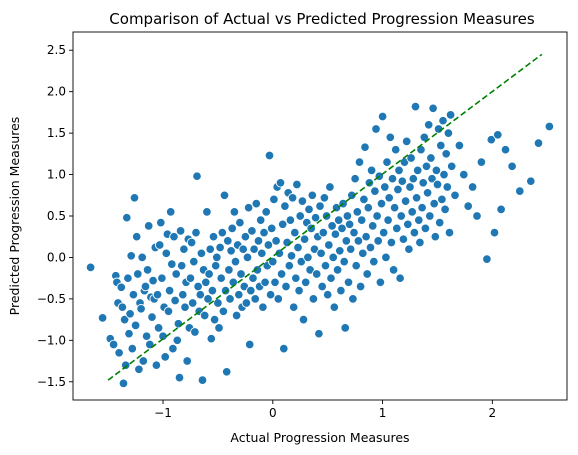 Image resolution: width=578 pixels, height=455 pixels. I want to click on y-tick-label: −1.0, so click(51, 340).